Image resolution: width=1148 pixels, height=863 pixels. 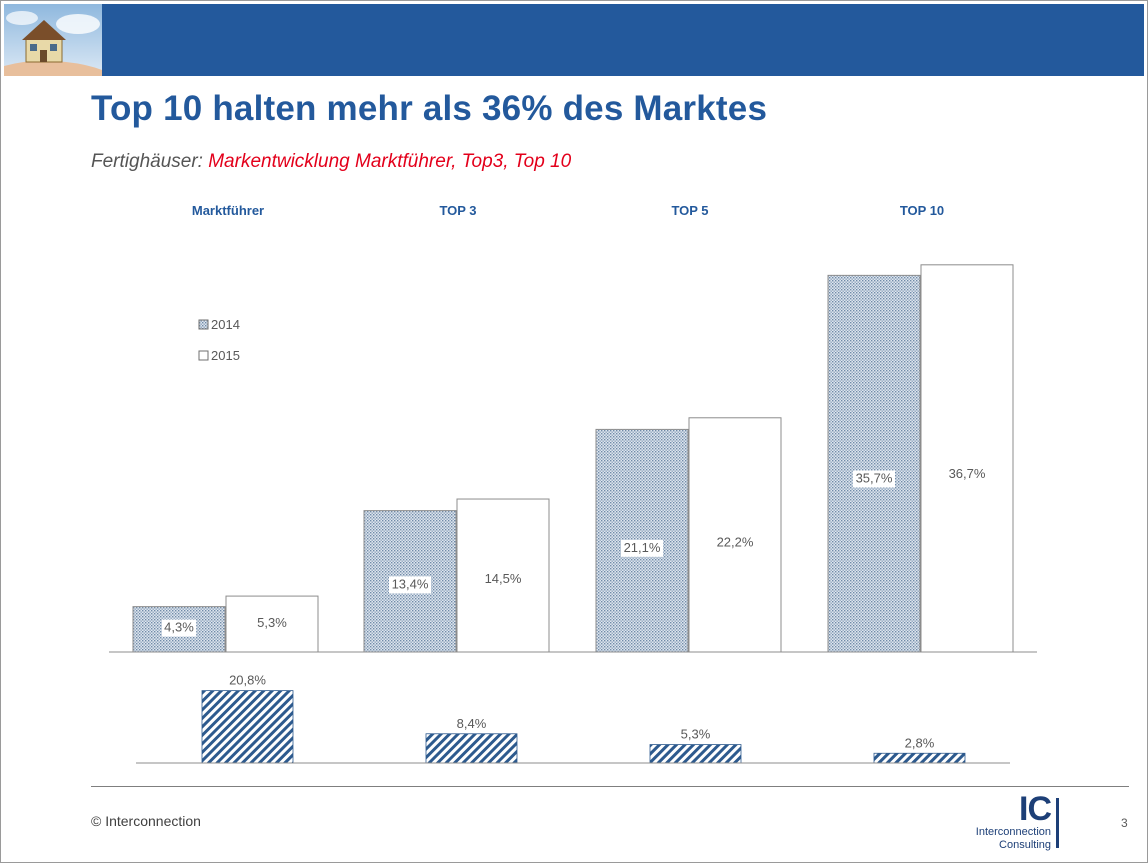 I want to click on bar-2014, so click(x=874, y=463).